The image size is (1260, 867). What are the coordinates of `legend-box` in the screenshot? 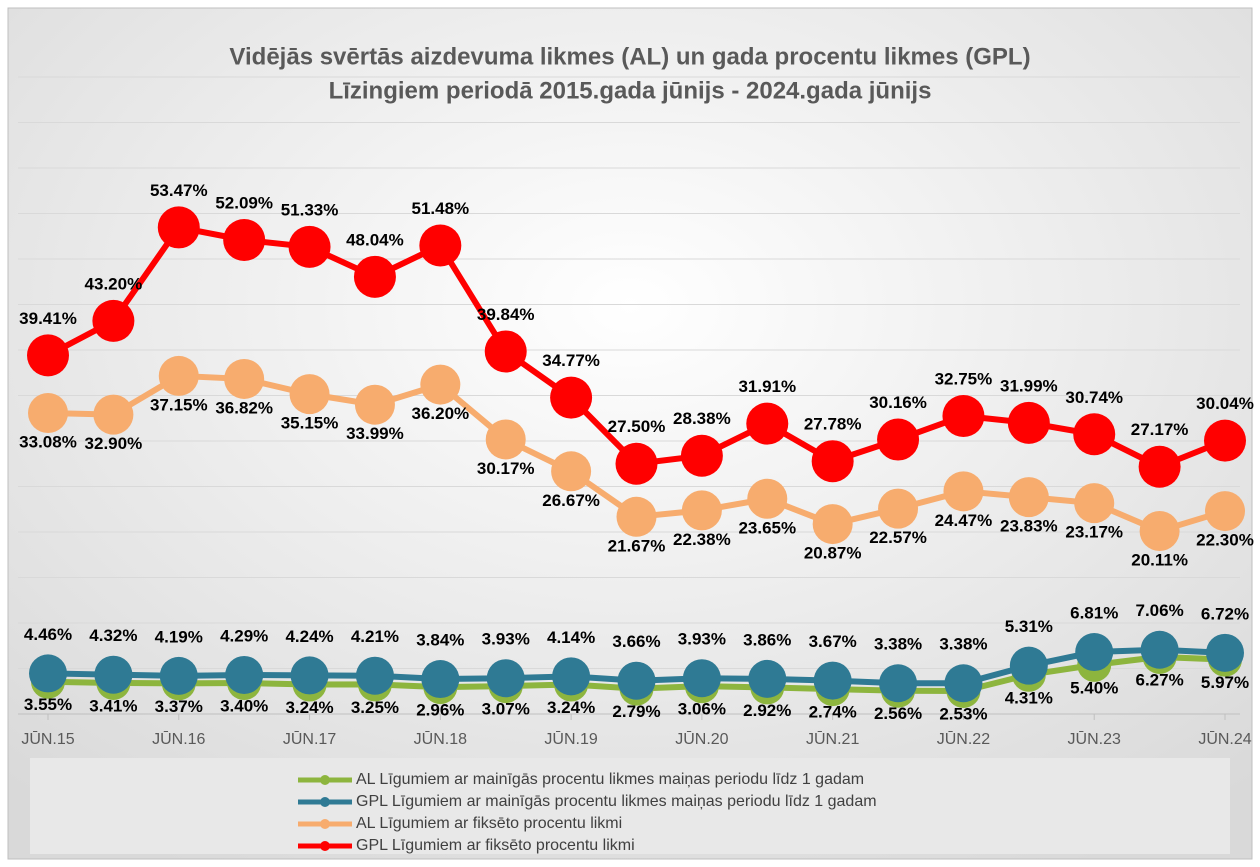 It's located at (630, 806).